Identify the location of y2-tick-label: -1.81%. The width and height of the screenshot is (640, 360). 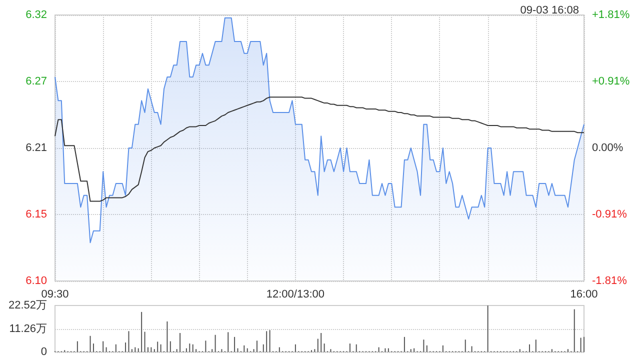
(610, 281).